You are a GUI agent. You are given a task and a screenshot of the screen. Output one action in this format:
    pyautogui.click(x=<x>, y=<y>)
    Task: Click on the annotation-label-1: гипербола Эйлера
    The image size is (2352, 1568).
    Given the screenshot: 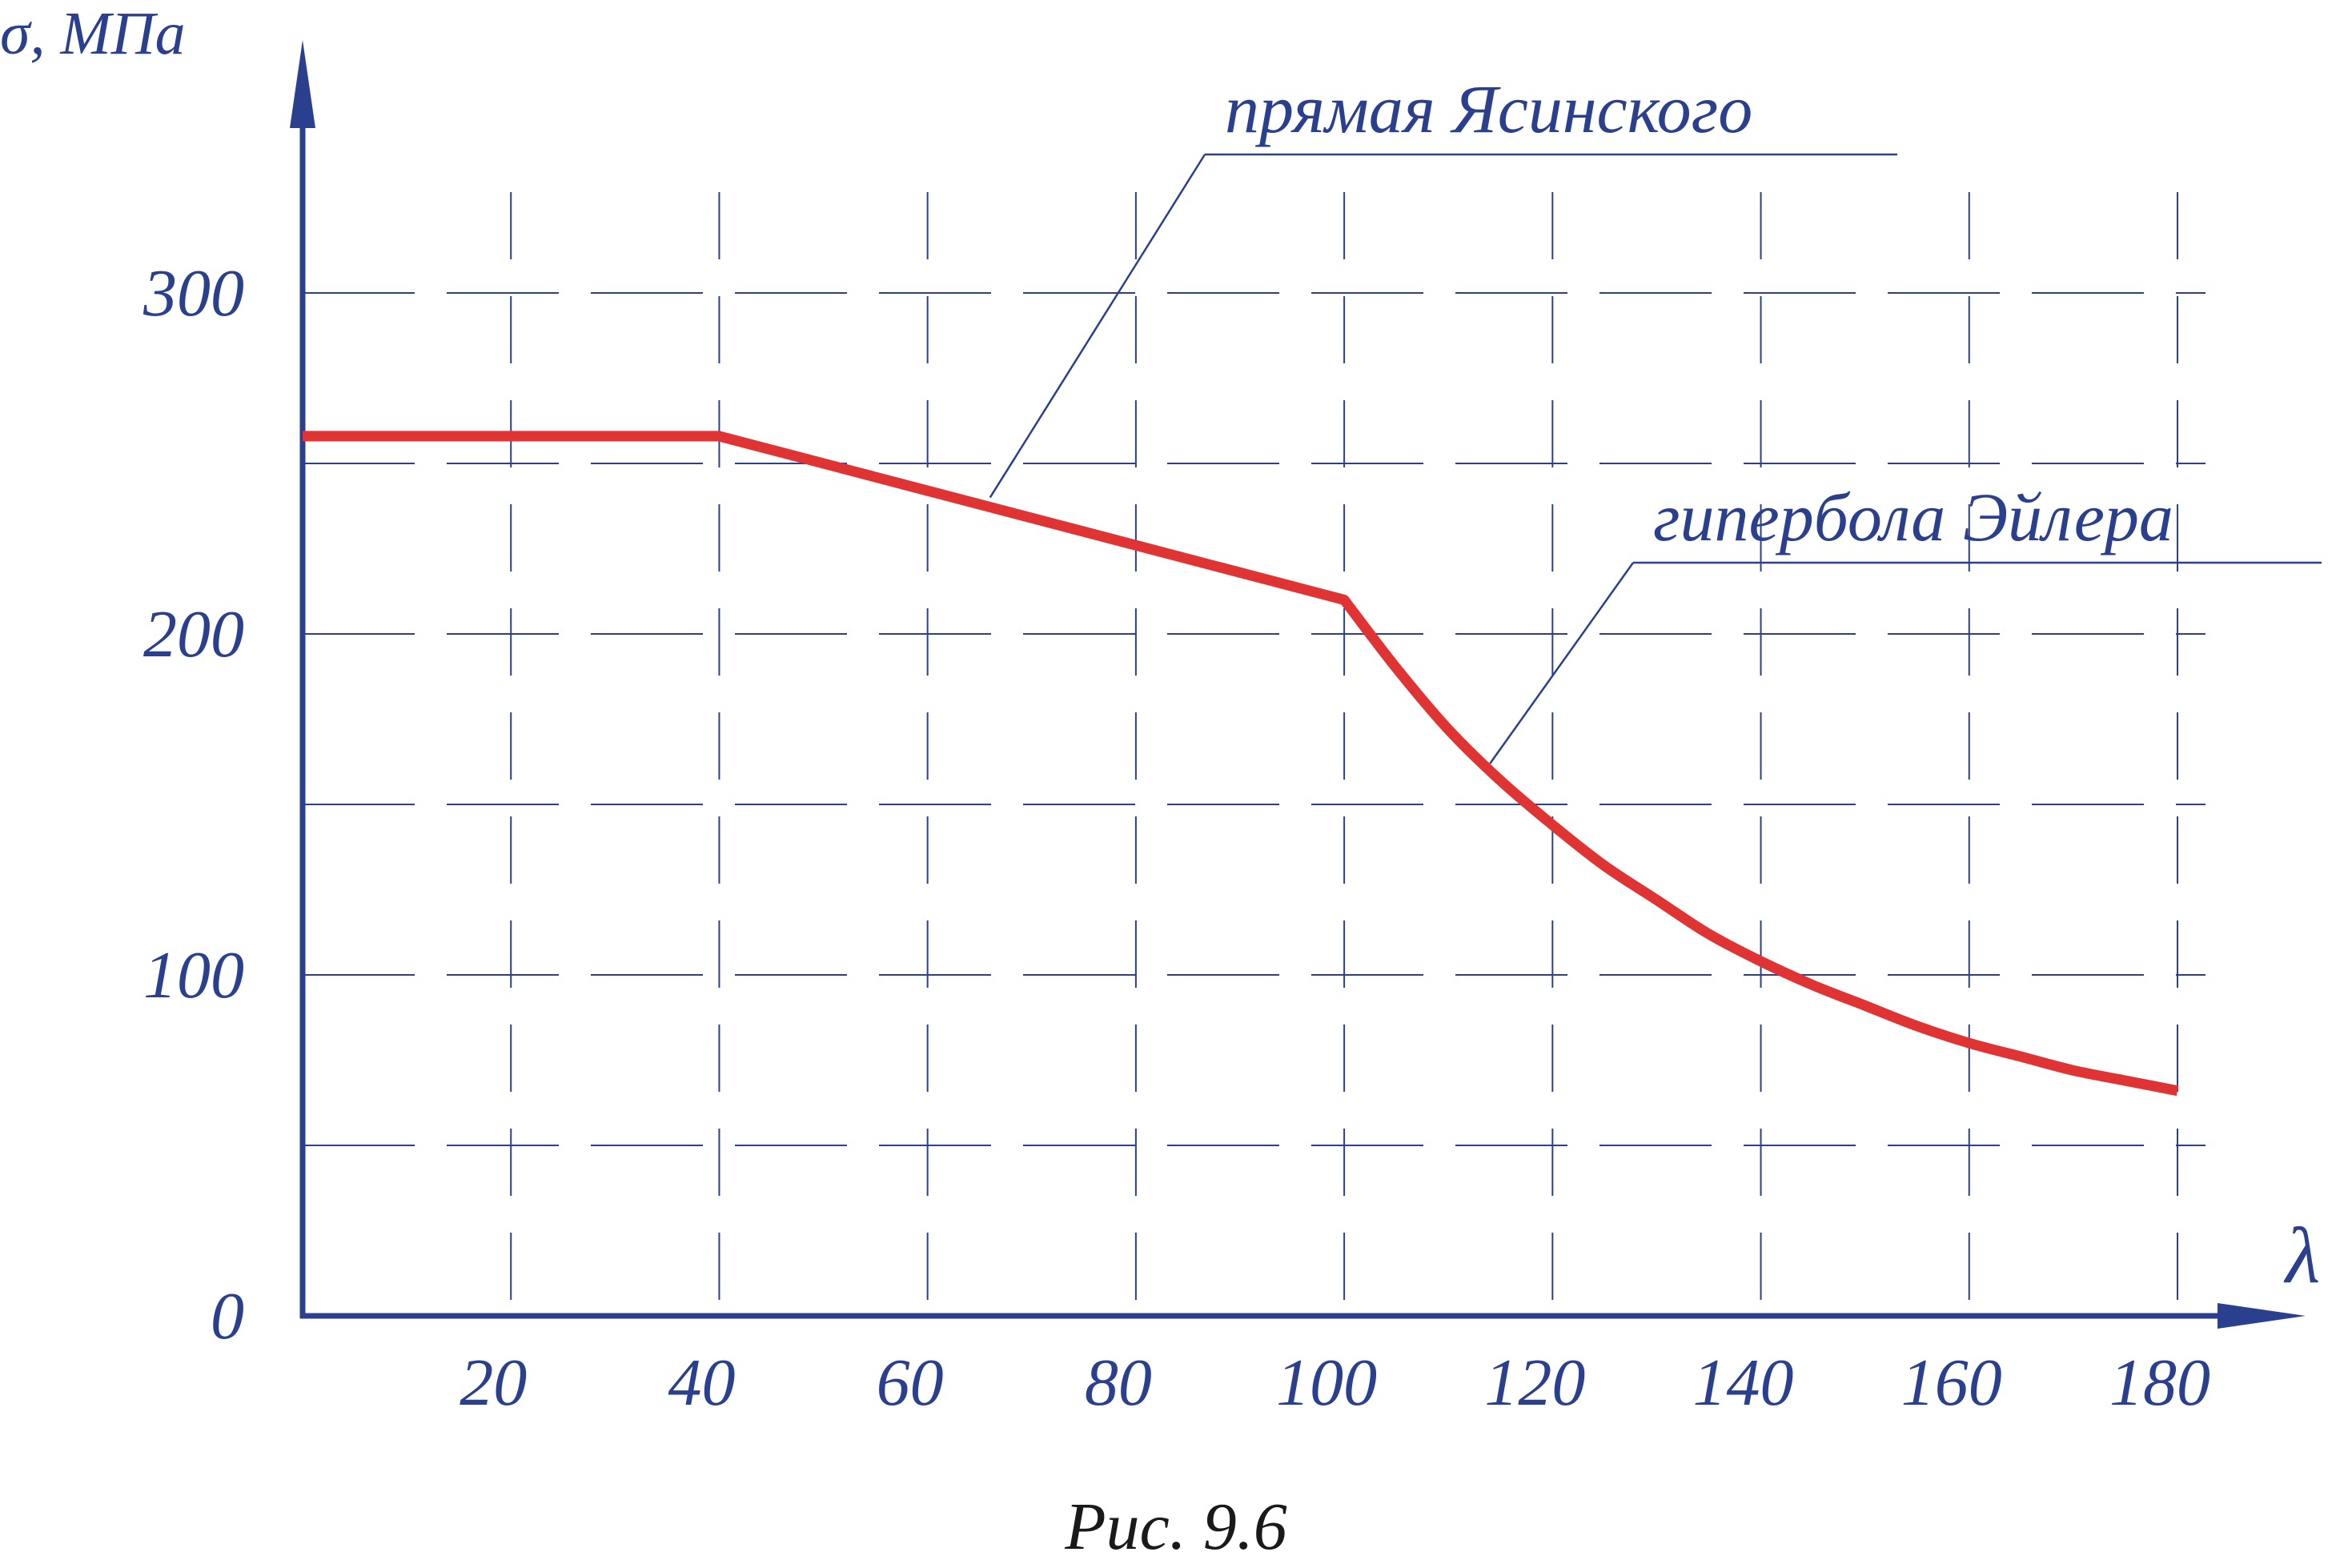 What is the action you would take?
    pyautogui.click(x=1913, y=517)
    